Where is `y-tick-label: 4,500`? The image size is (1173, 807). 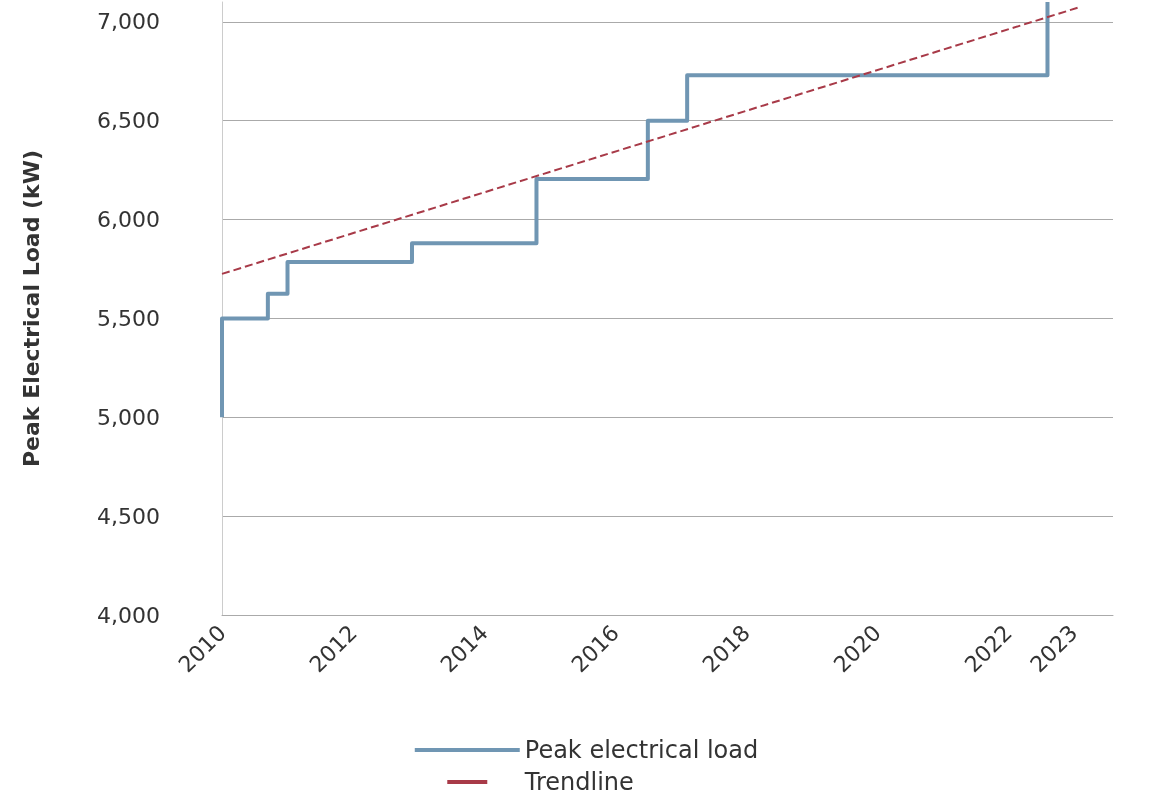
y-tick-label: 4,500 is located at coordinates (128, 516).